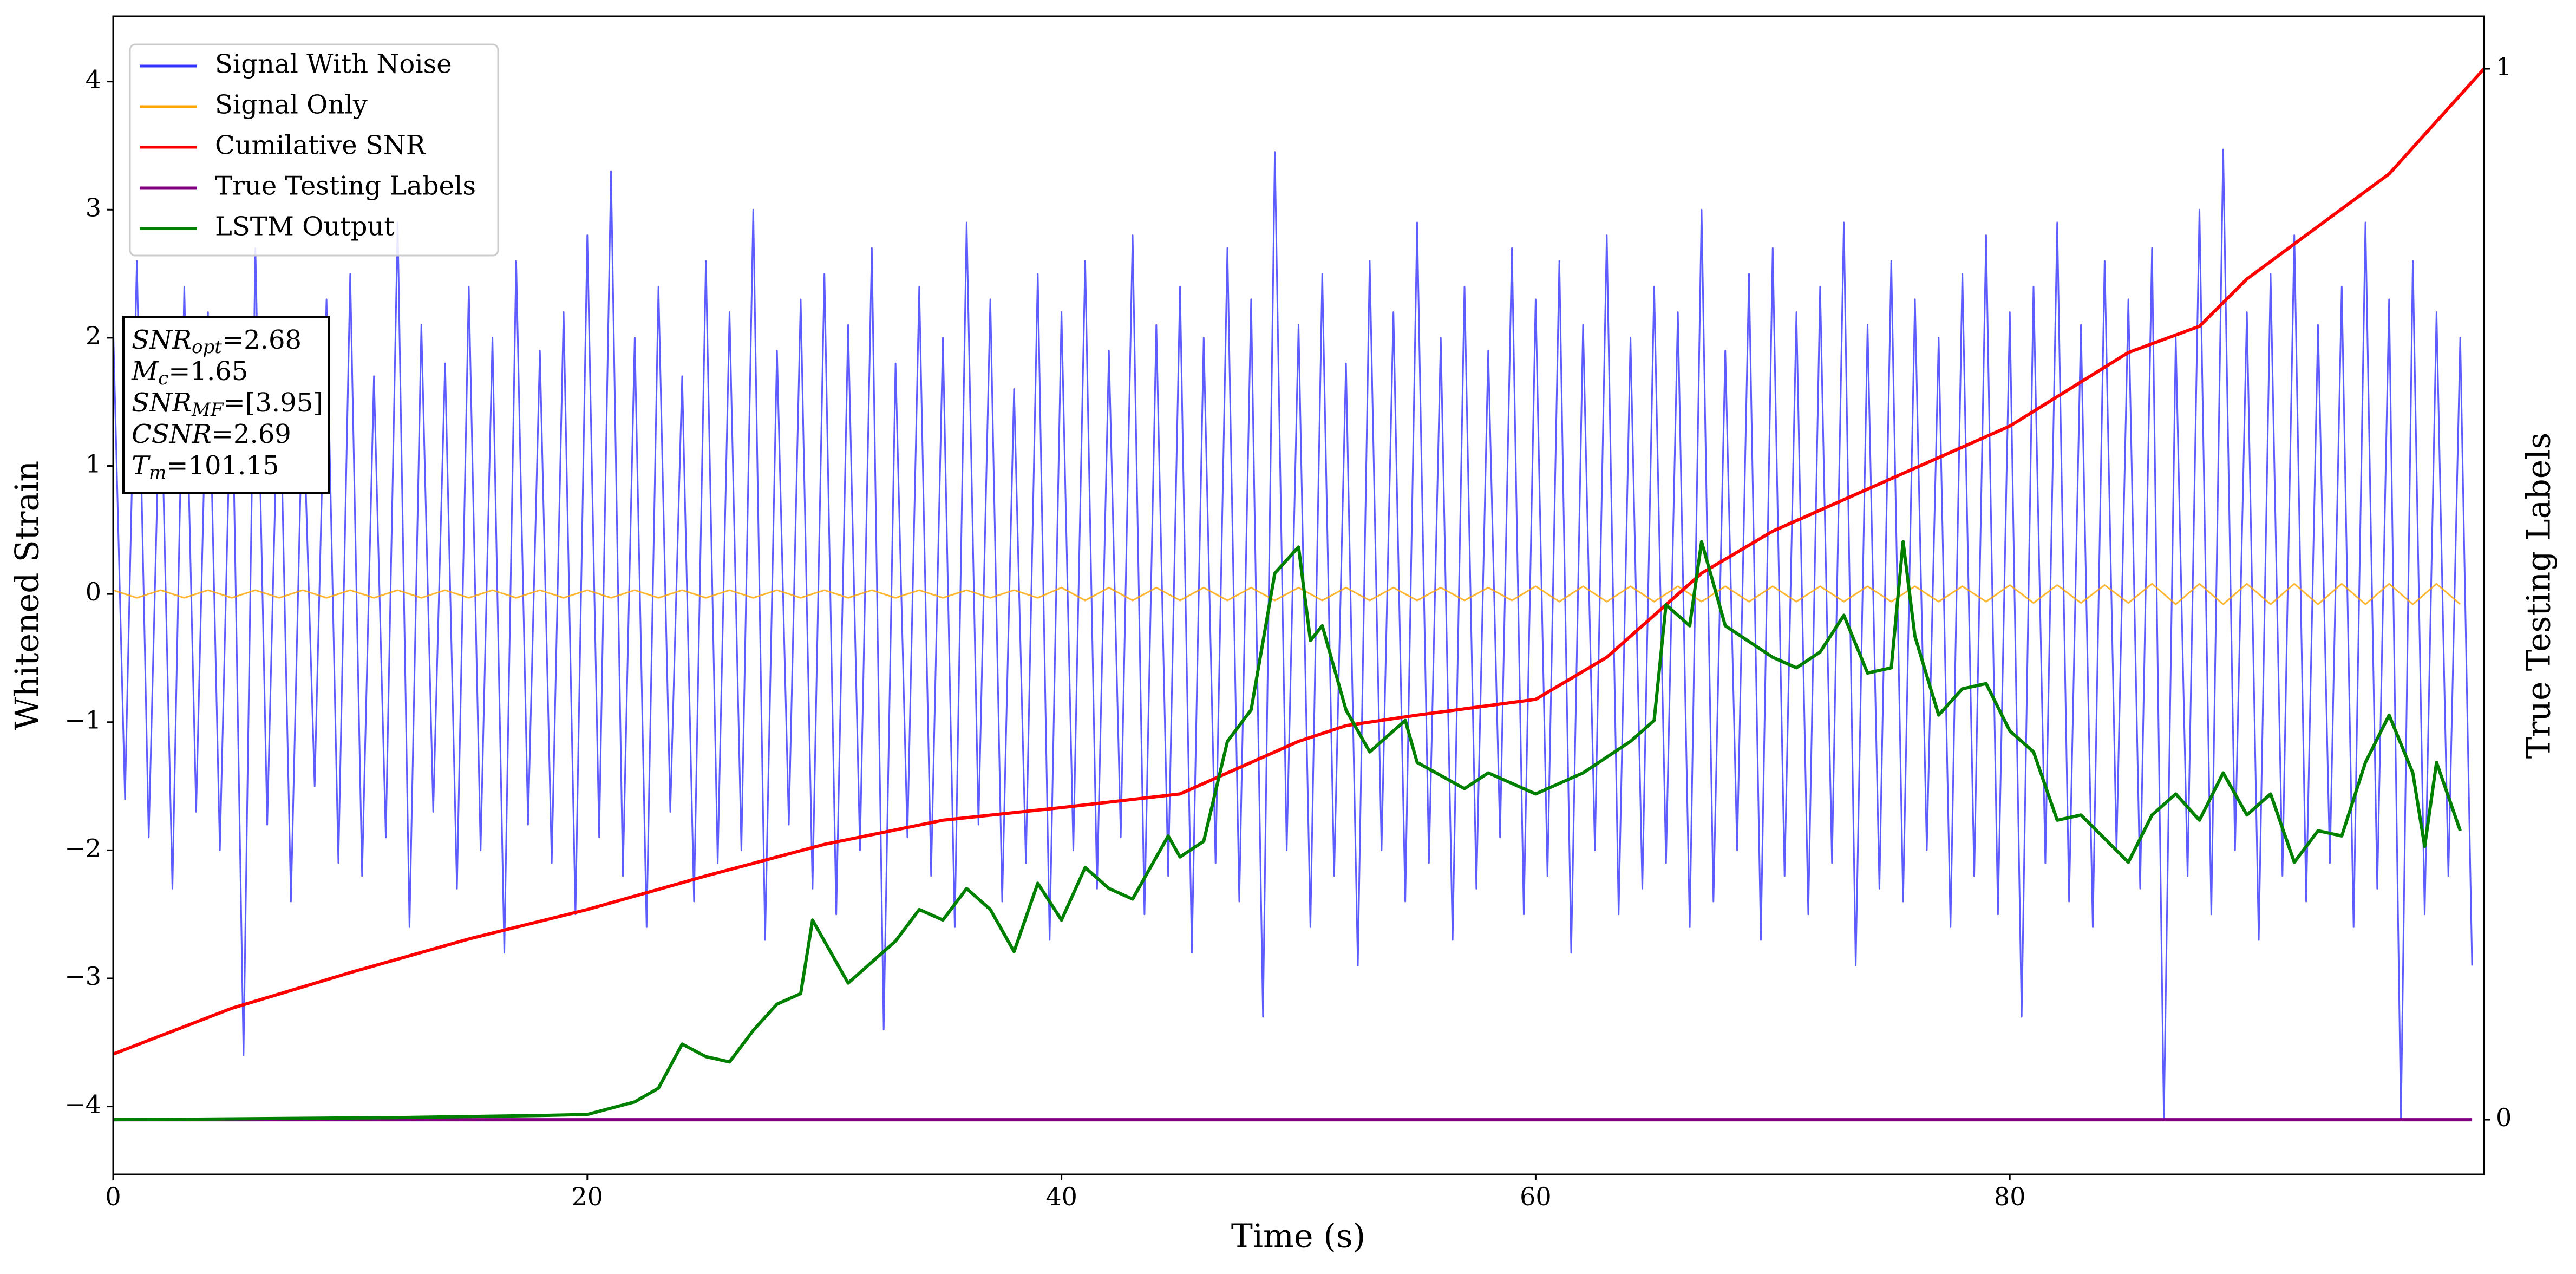 This screenshot has height=1274, width=2576. I want to click on annotation-subscript: c, so click(163, 378).